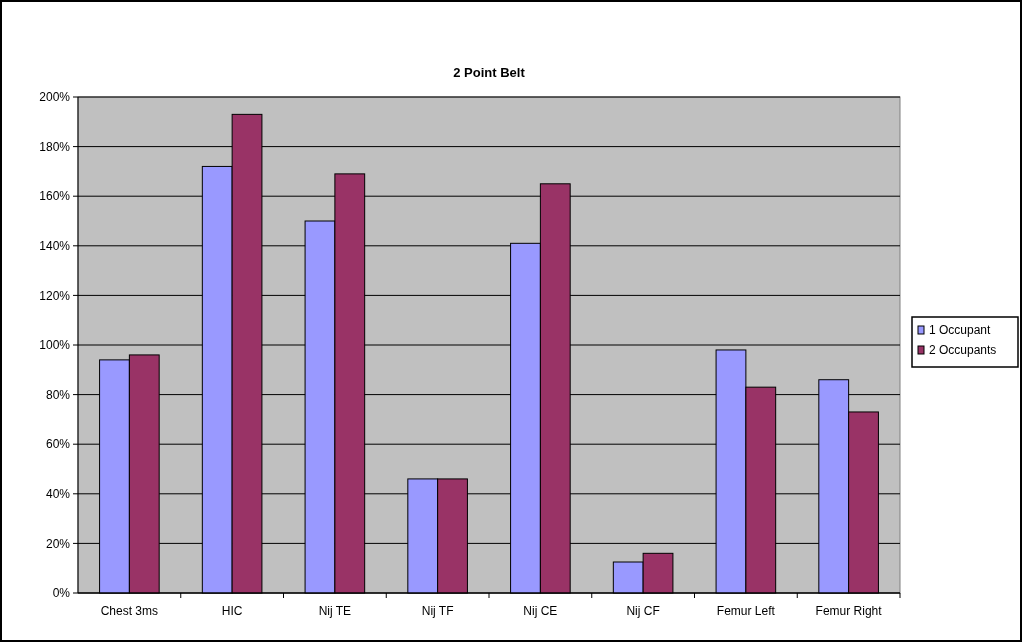 The image size is (1022, 642). I want to click on y-tick-label: 40%, so click(58, 494).